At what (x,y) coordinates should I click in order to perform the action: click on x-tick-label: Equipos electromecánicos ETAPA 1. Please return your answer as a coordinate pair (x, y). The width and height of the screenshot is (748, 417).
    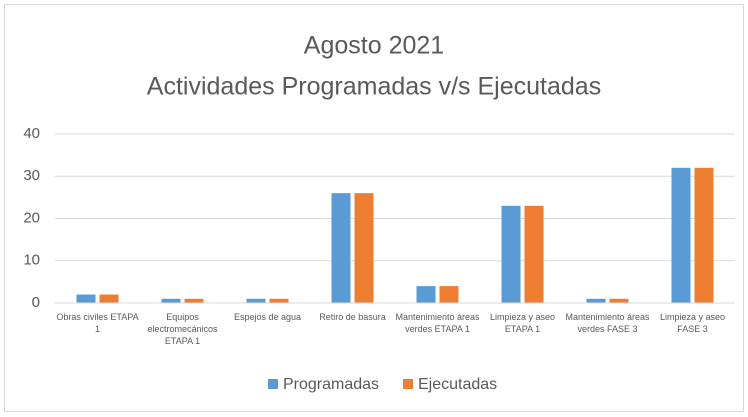
    Looking at the image, I should click on (182, 329).